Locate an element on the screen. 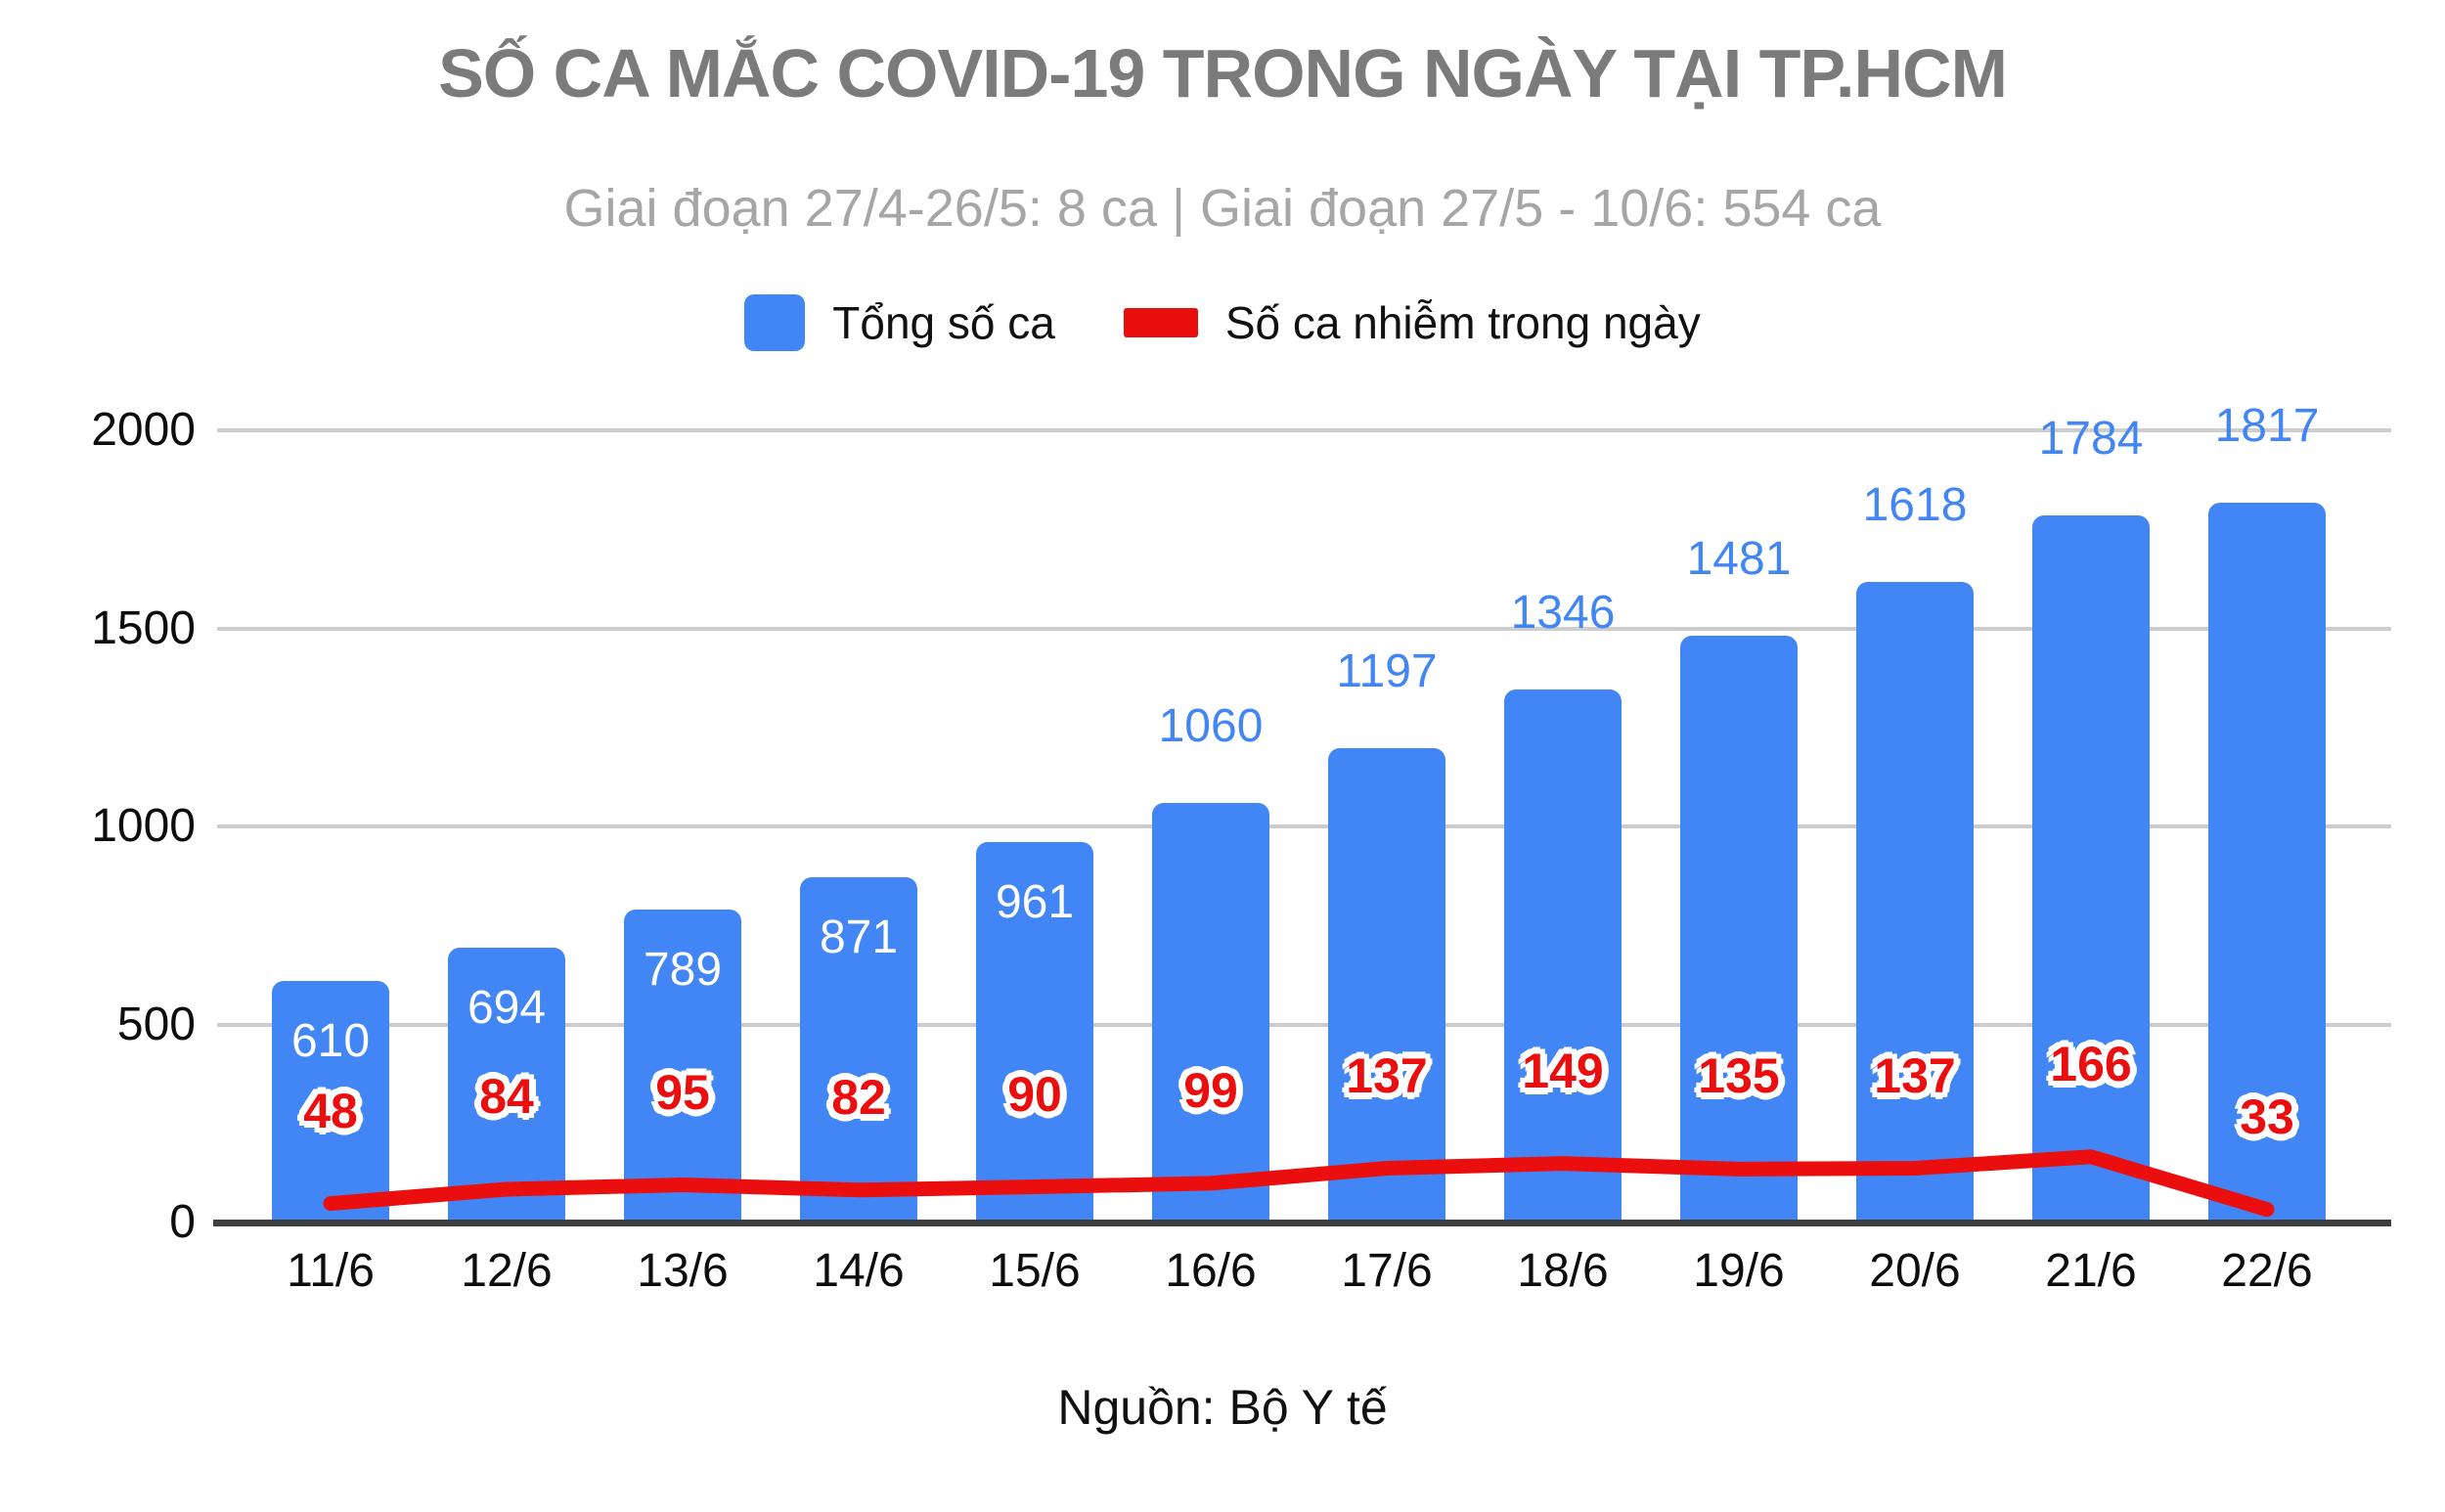 This screenshot has height=1512, width=2445. x-tick-label-15/6: 15/6 is located at coordinates (1035, 1271).